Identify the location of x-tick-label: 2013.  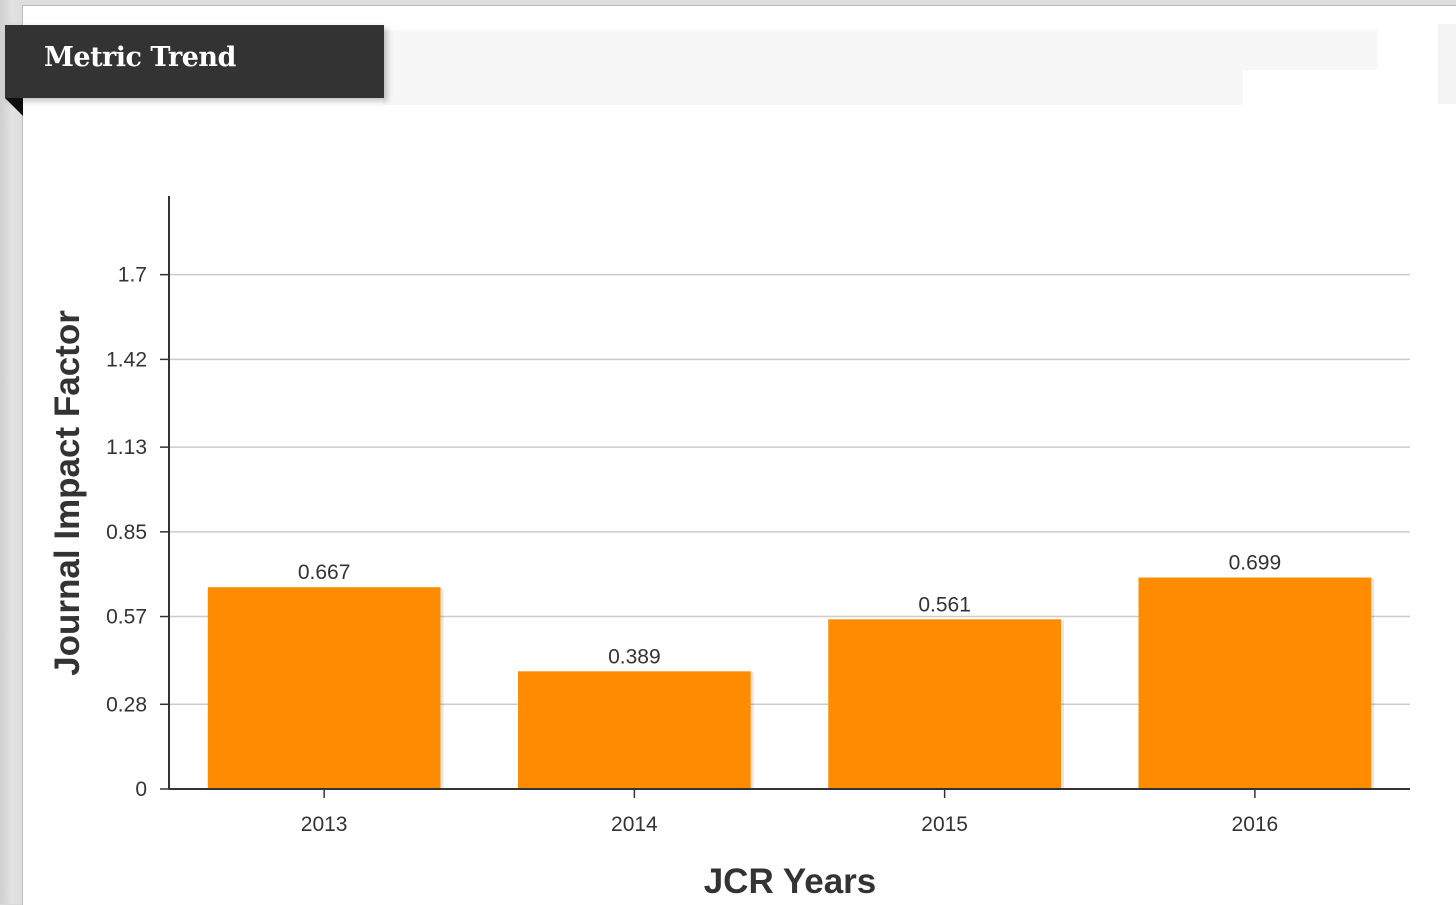
(324, 824).